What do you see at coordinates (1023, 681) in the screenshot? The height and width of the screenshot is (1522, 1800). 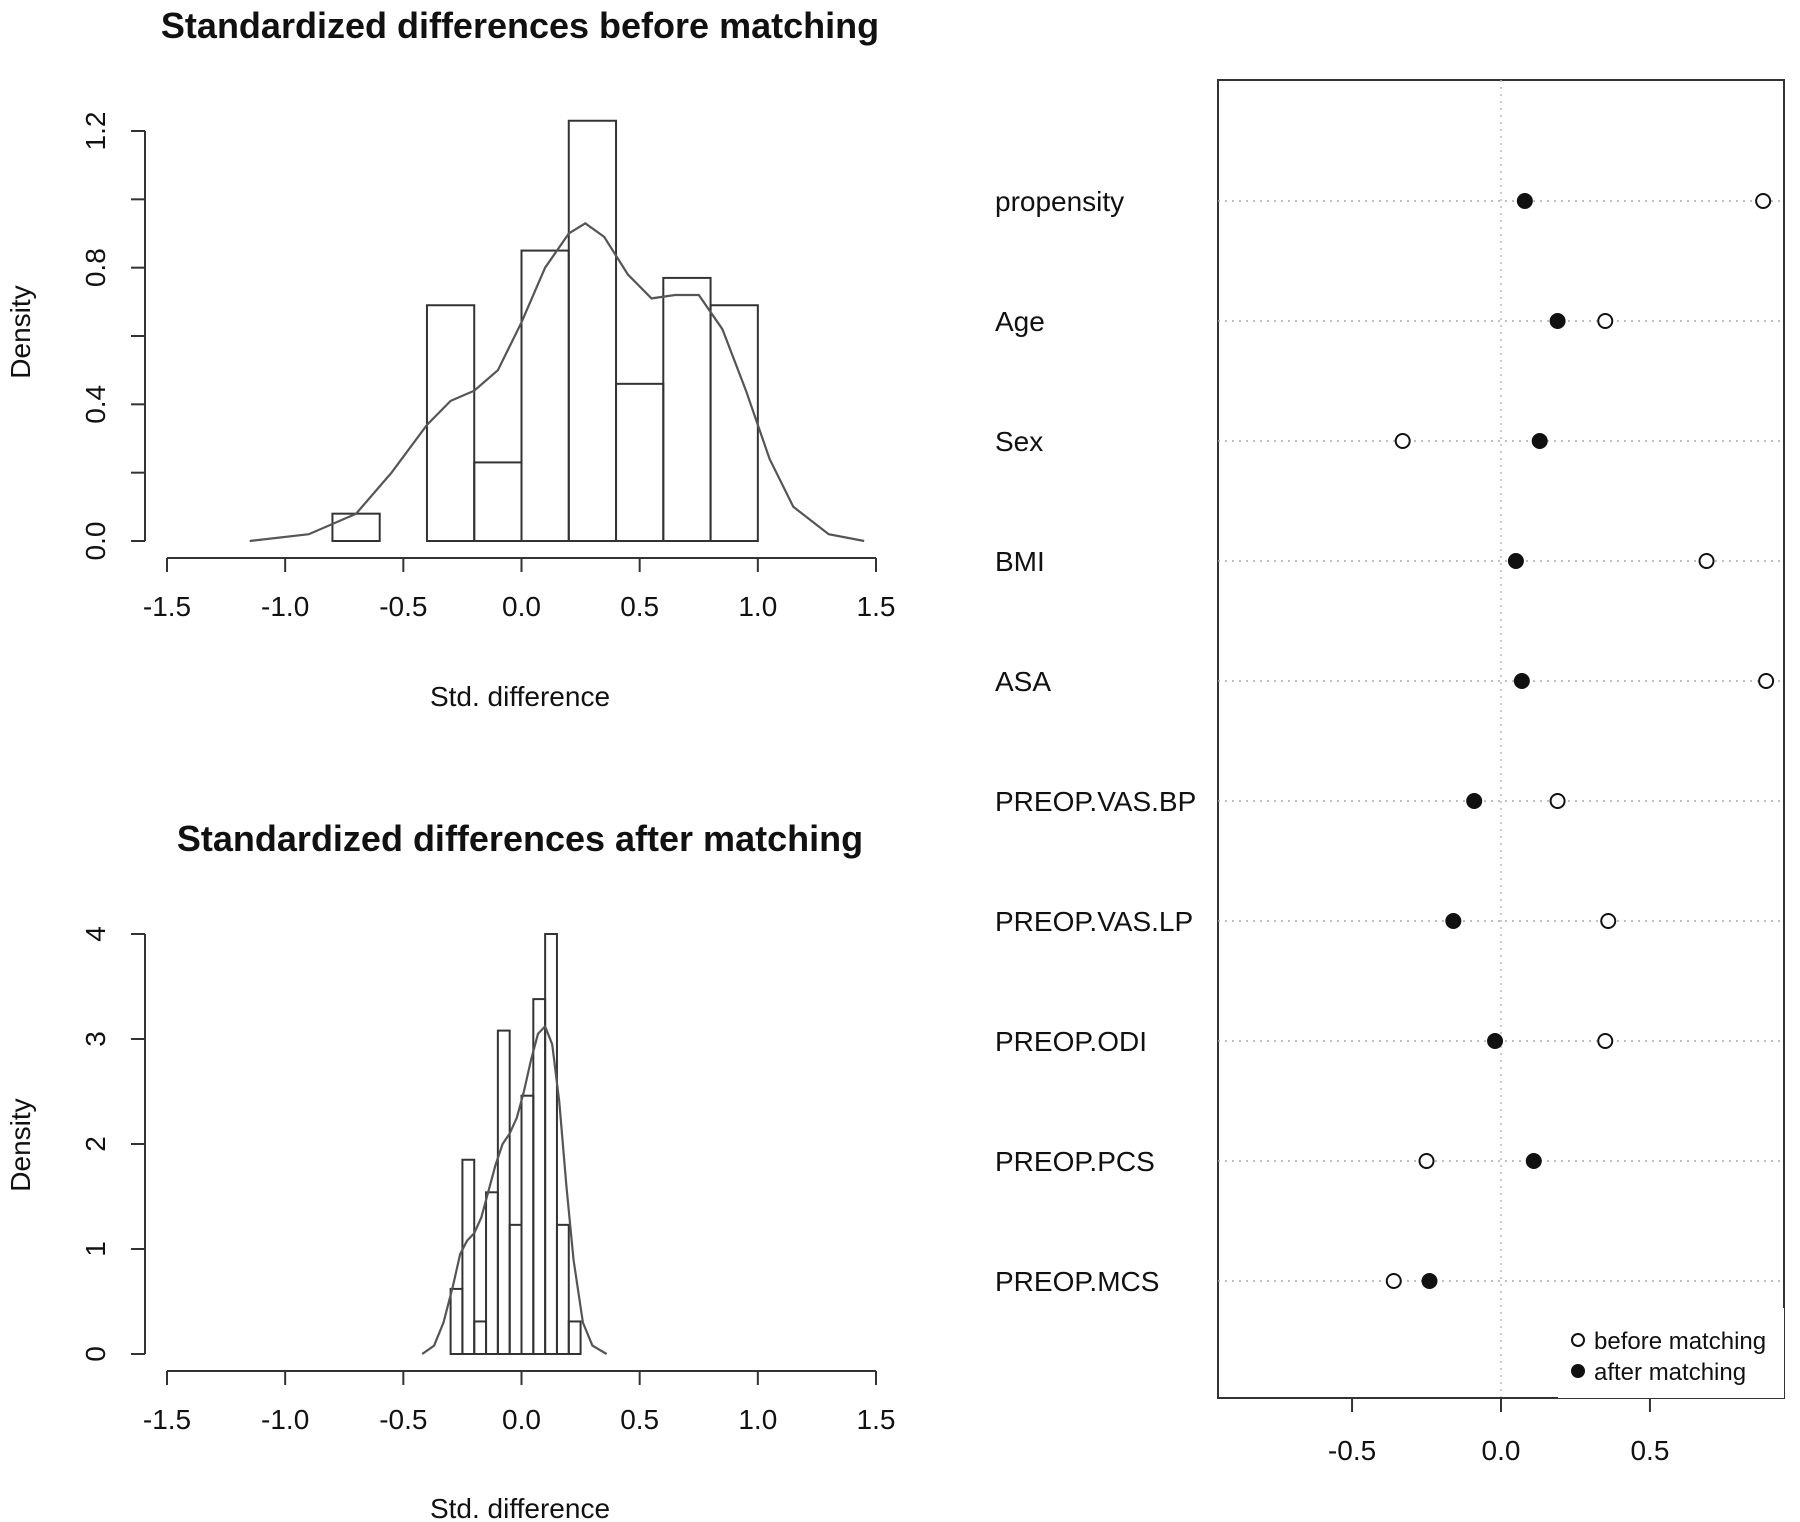 I see `variable-label: ASA` at bounding box center [1023, 681].